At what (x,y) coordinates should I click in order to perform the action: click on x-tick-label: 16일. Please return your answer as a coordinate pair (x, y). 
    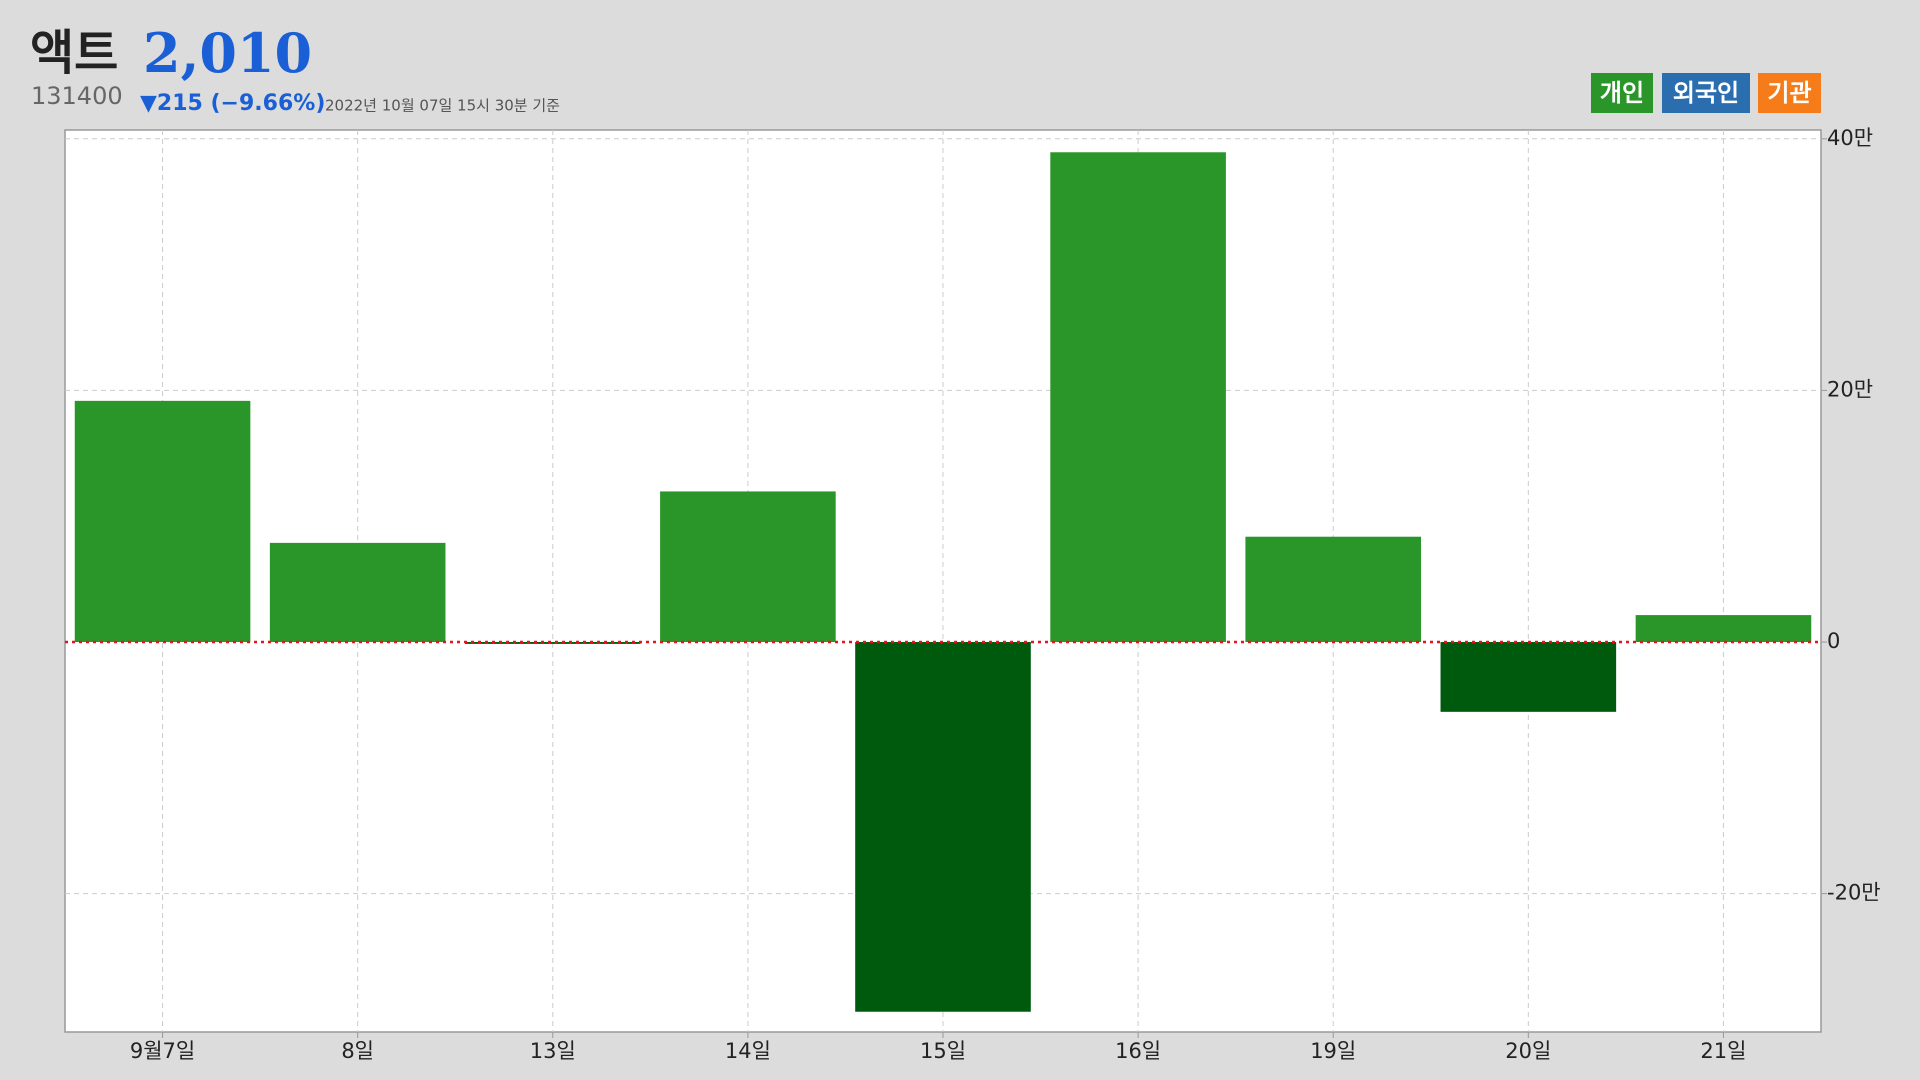
    Looking at the image, I should click on (1138, 1051).